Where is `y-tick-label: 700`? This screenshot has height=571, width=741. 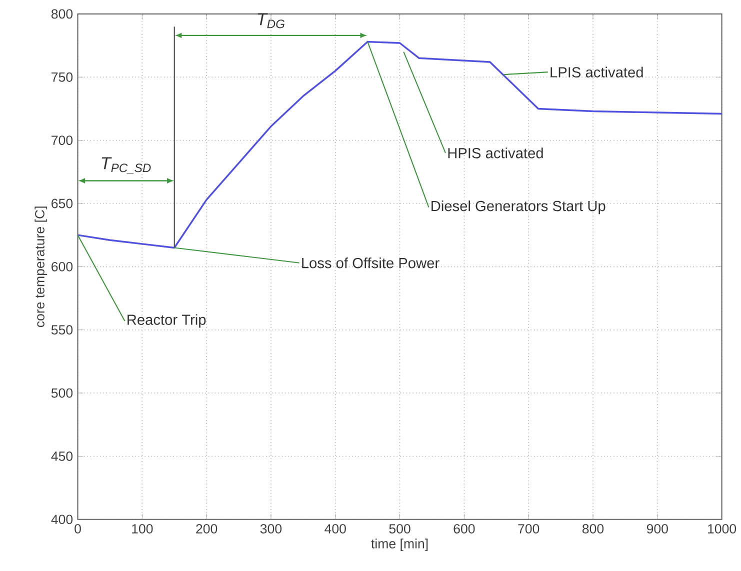
y-tick-label: 700 is located at coordinates (62, 140).